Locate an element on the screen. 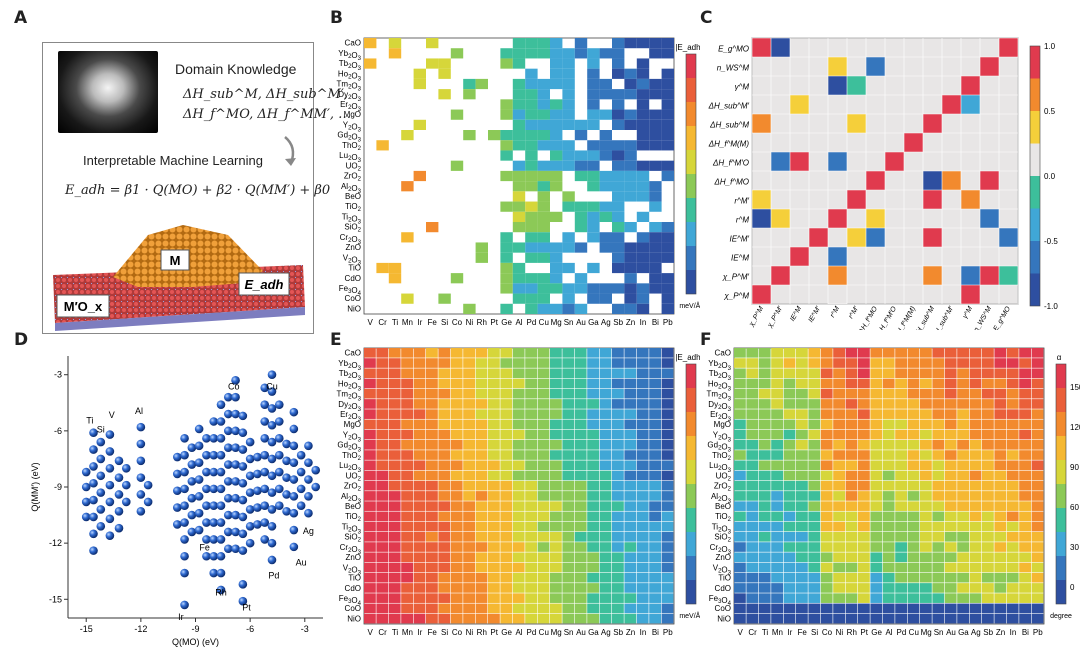 This screenshot has height=660, width=1080. metal-label: Sb is located at coordinates (988, 632).